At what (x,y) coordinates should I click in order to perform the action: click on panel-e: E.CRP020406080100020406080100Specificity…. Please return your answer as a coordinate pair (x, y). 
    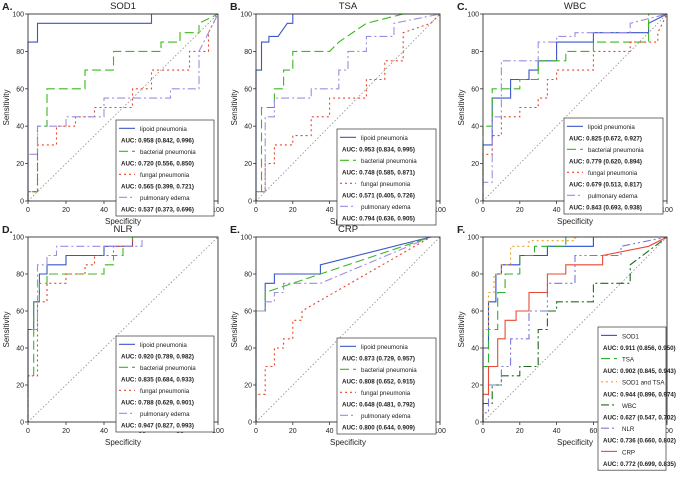
    Looking at the image, I should click on (338, 335).